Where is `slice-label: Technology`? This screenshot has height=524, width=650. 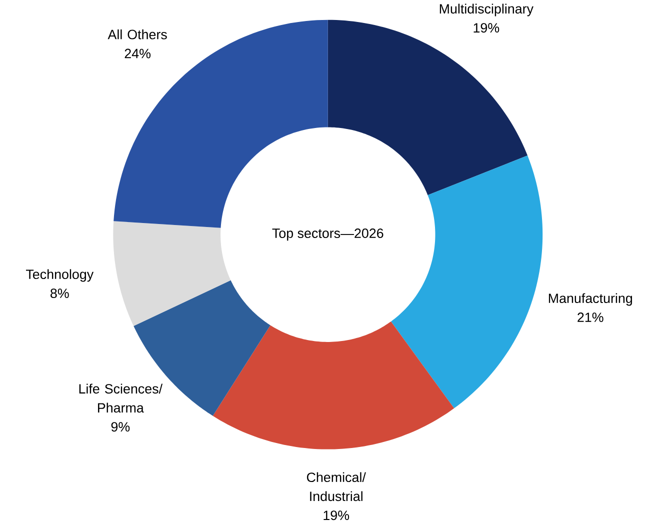 slice-label: Technology is located at coordinates (60, 275).